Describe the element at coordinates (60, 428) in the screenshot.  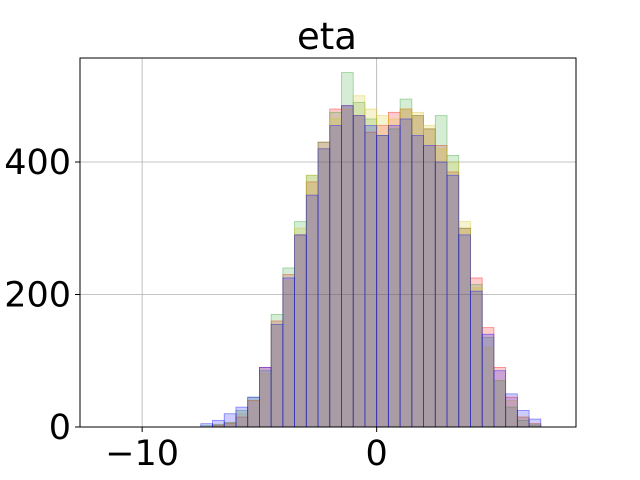
I see `y-tick-label: 0` at that location.